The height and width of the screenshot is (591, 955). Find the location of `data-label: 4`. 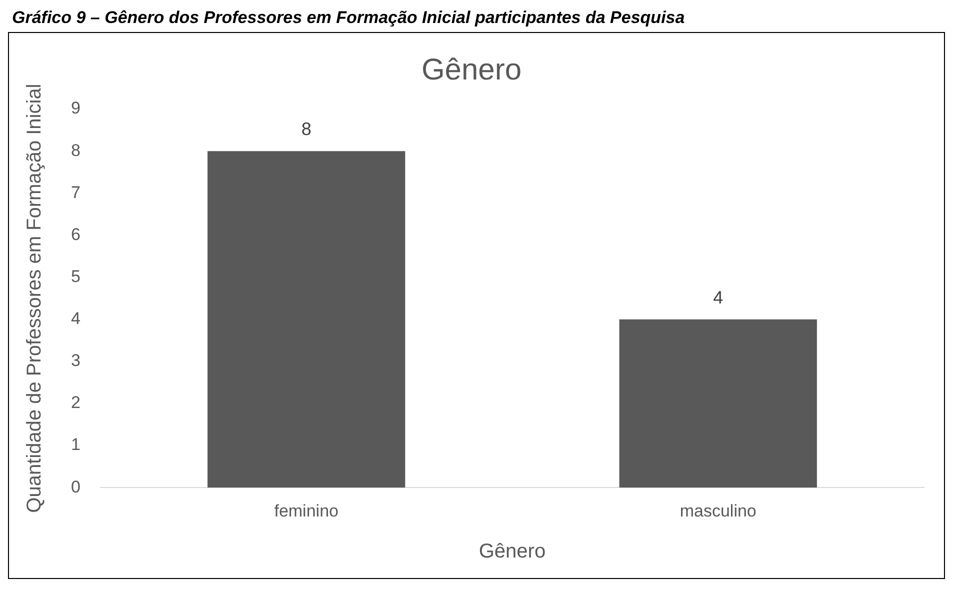

data-label: 4 is located at coordinates (718, 297).